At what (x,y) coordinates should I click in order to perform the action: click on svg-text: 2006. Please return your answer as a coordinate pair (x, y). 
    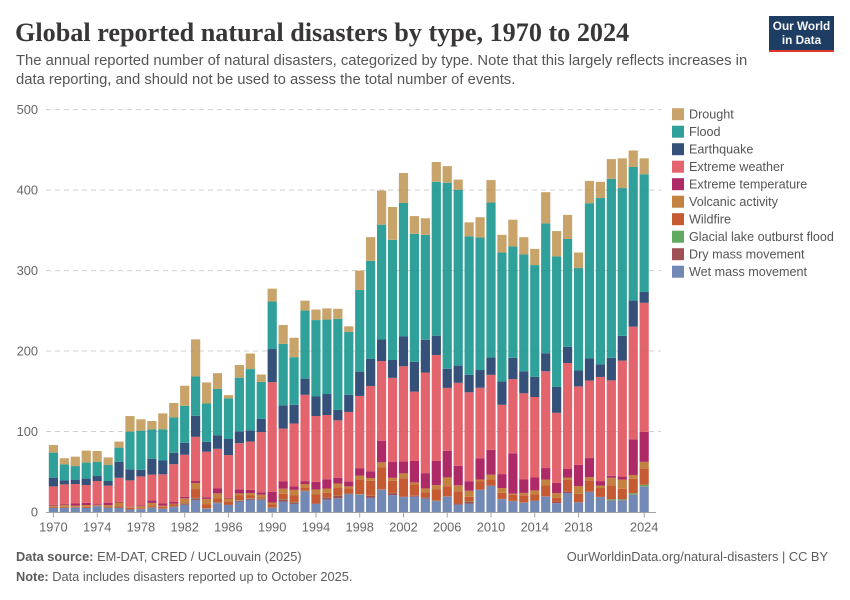
    Looking at the image, I should click on (447, 527).